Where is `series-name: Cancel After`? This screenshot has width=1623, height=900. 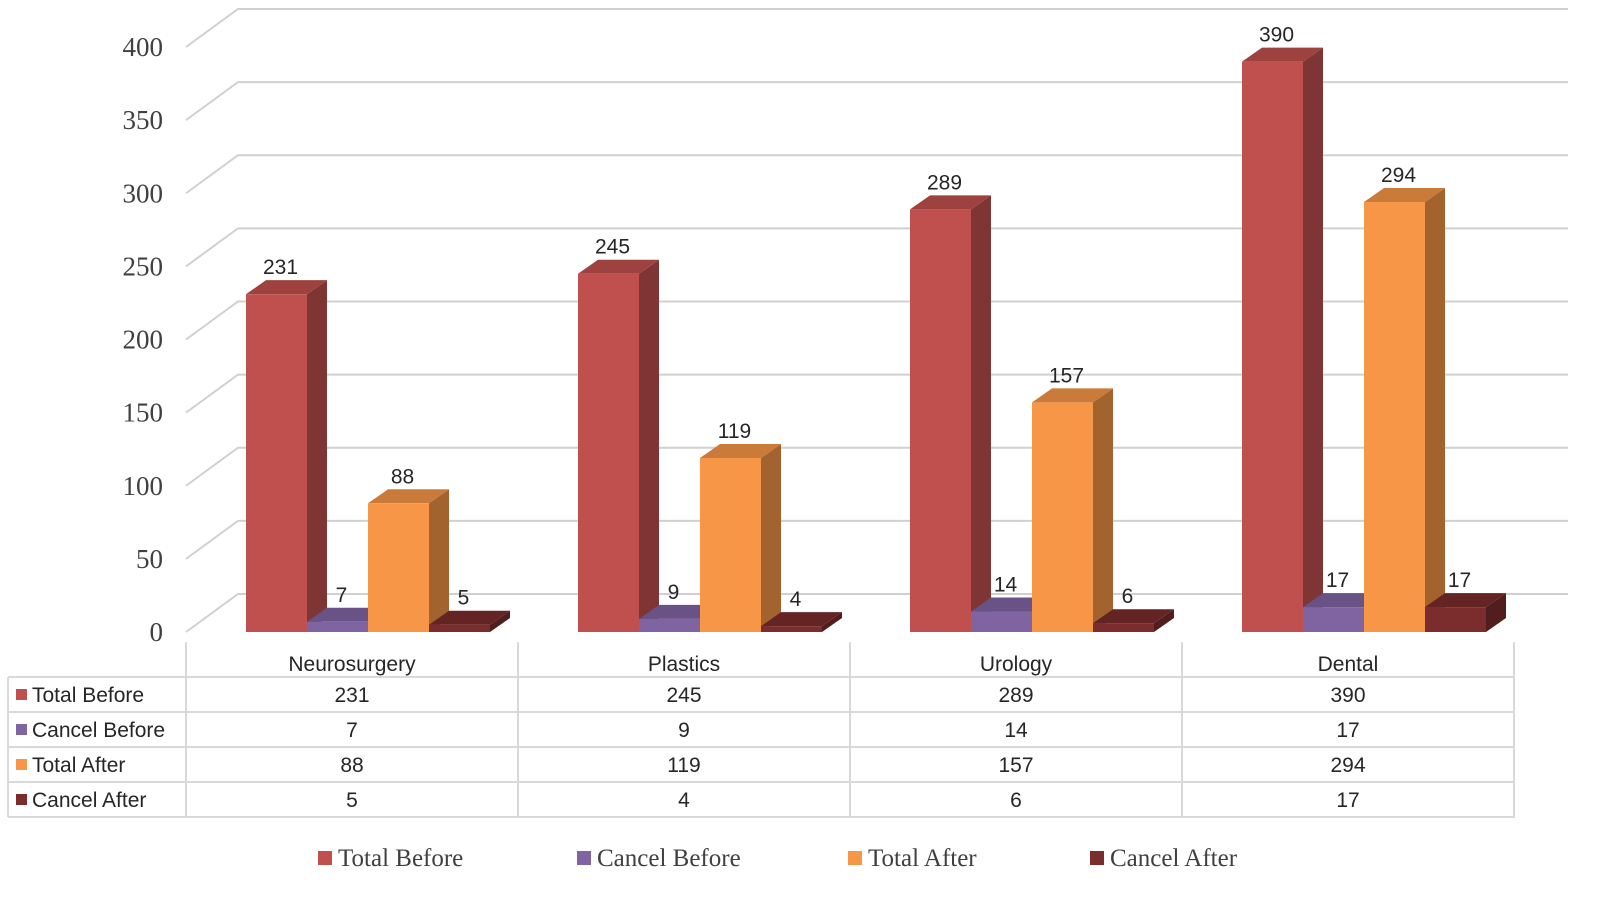
series-name: Cancel After is located at coordinates (89, 800).